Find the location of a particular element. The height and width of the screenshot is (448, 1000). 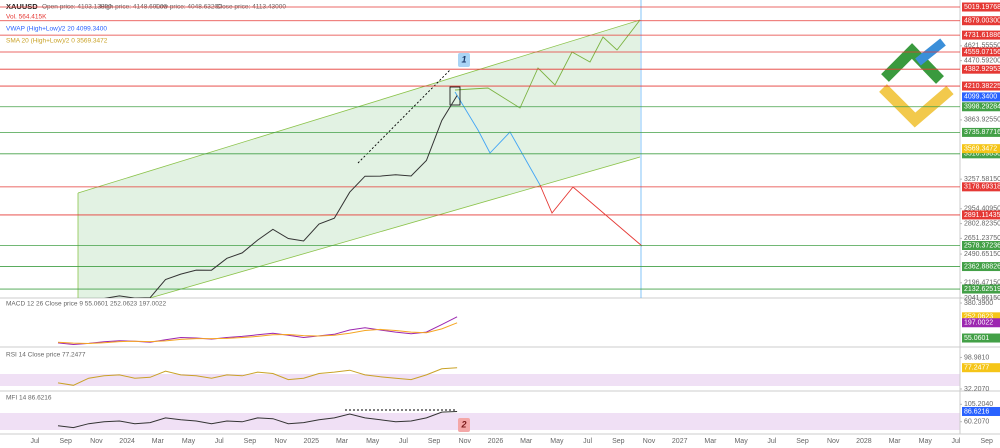

annotation: 1 is located at coordinates (463, 59).